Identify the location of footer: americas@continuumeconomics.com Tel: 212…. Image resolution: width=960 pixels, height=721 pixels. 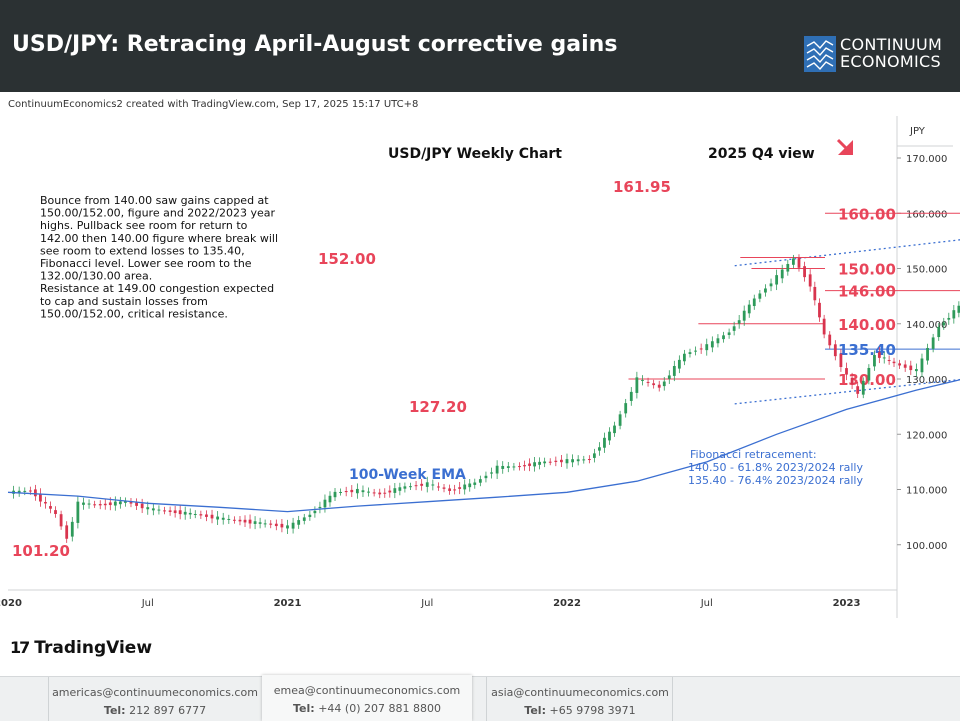
(480, 698).